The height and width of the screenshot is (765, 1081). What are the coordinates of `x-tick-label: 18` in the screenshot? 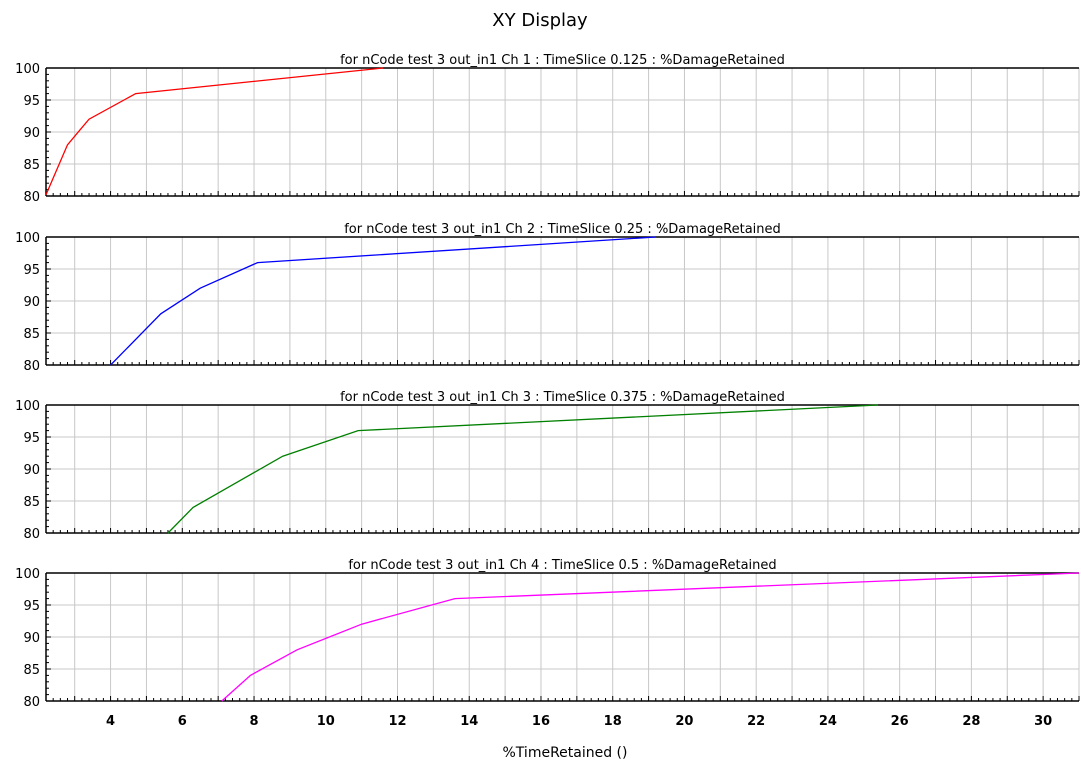 It's located at (613, 721).